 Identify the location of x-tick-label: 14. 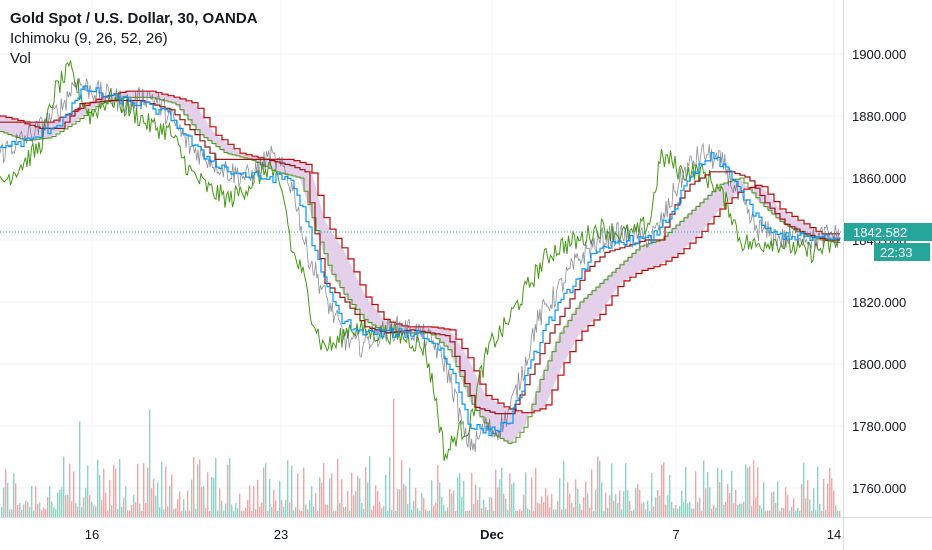
(834, 534).